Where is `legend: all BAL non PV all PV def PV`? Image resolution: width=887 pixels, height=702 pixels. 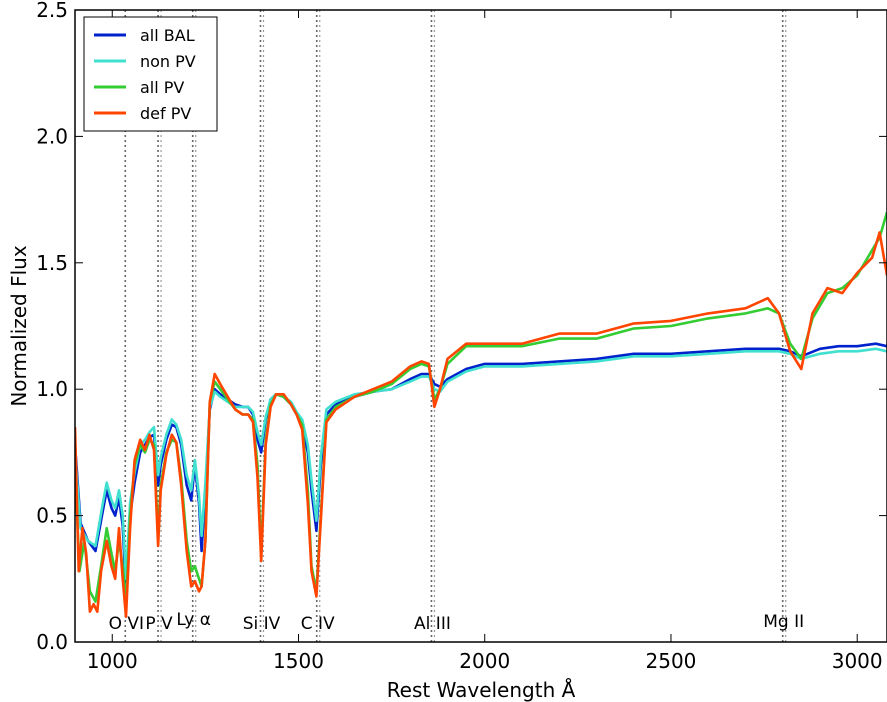 legend: all BAL non PV all PV def PV is located at coordinates (150, 74).